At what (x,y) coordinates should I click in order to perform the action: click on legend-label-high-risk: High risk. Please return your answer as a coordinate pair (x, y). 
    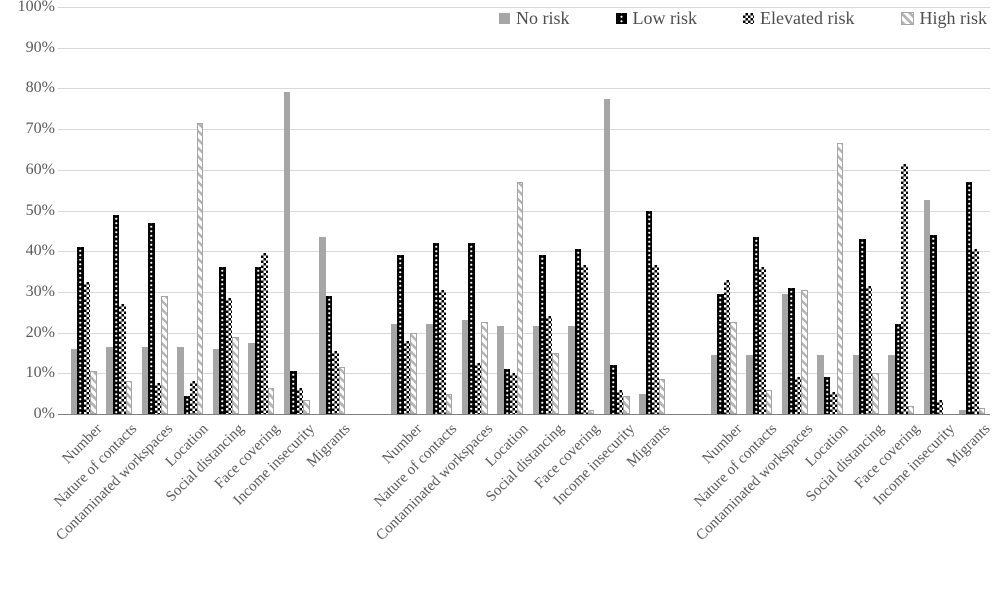
    Looking at the image, I should click on (953, 18).